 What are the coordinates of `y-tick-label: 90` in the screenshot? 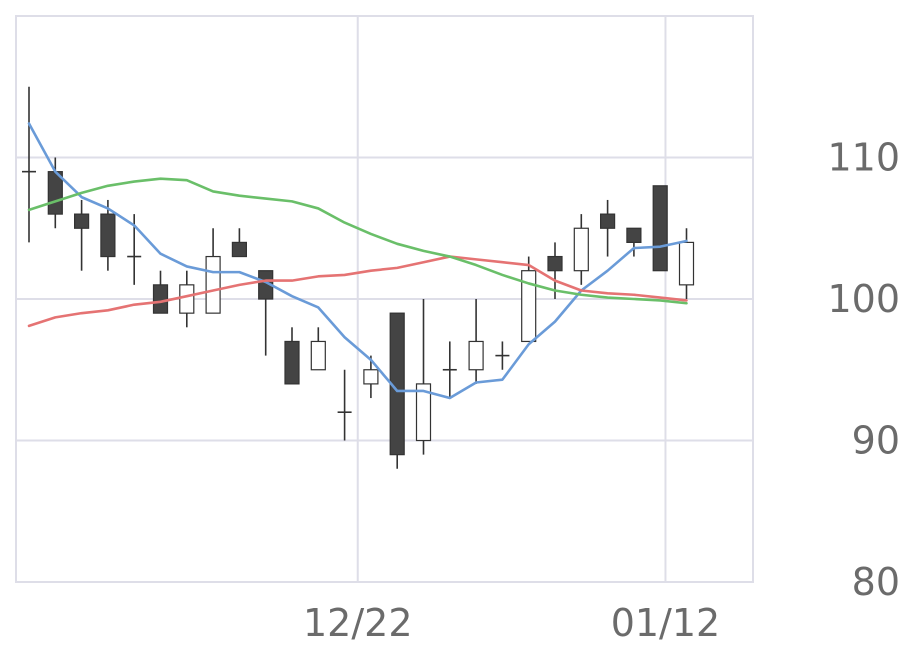 It's located at (876, 441).